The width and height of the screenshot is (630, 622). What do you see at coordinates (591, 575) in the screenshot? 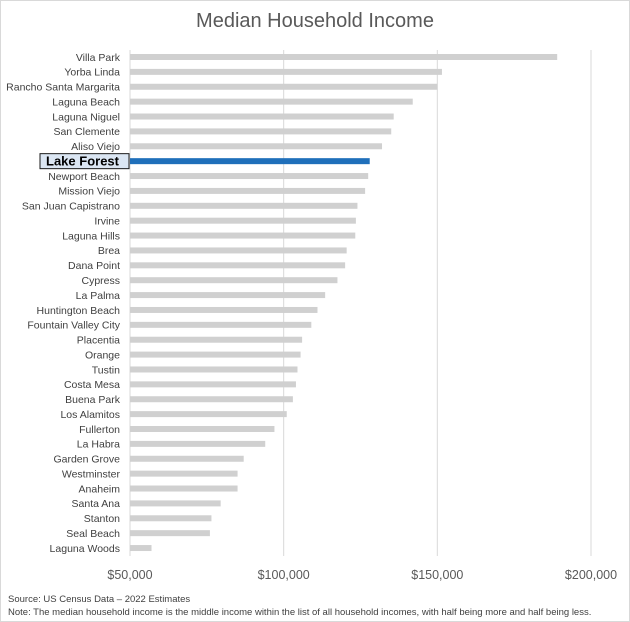
I see `x-tick-label: $200,000` at bounding box center [591, 575].